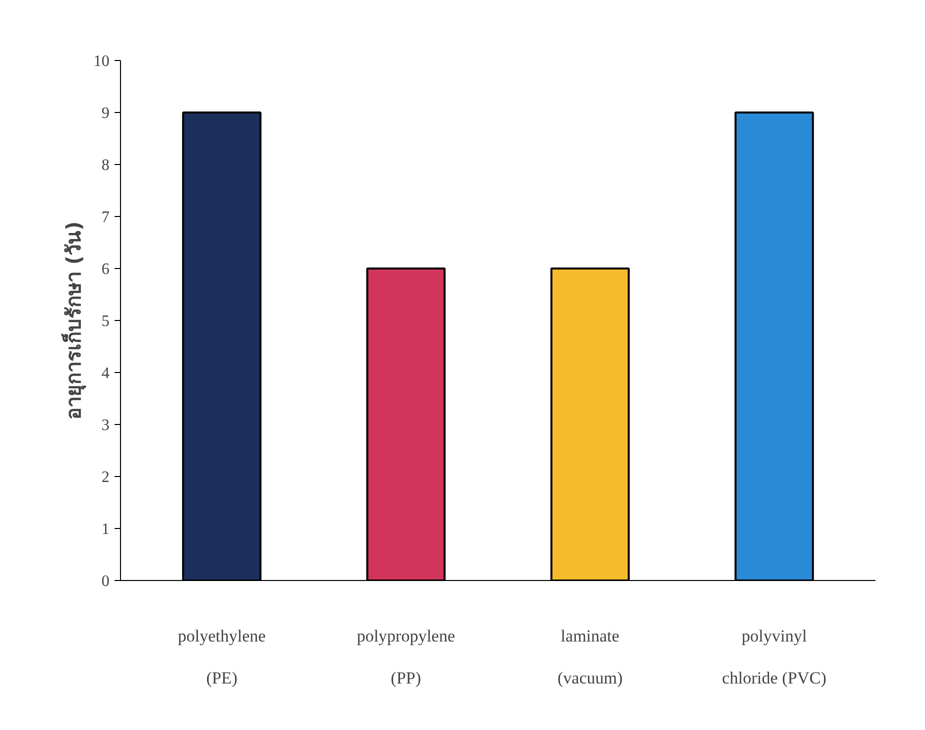 The height and width of the screenshot is (730, 925). I want to click on y-tick-label: 9, so click(106, 113).